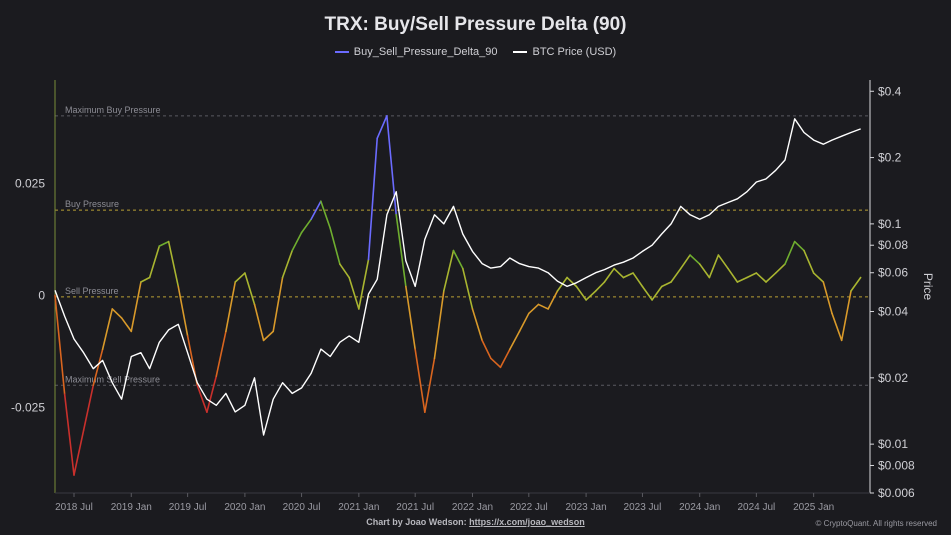 The image size is (951, 535). Describe the element at coordinates (893, 273) in the screenshot. I see `y-right-tick-label: $0.06` at that location.